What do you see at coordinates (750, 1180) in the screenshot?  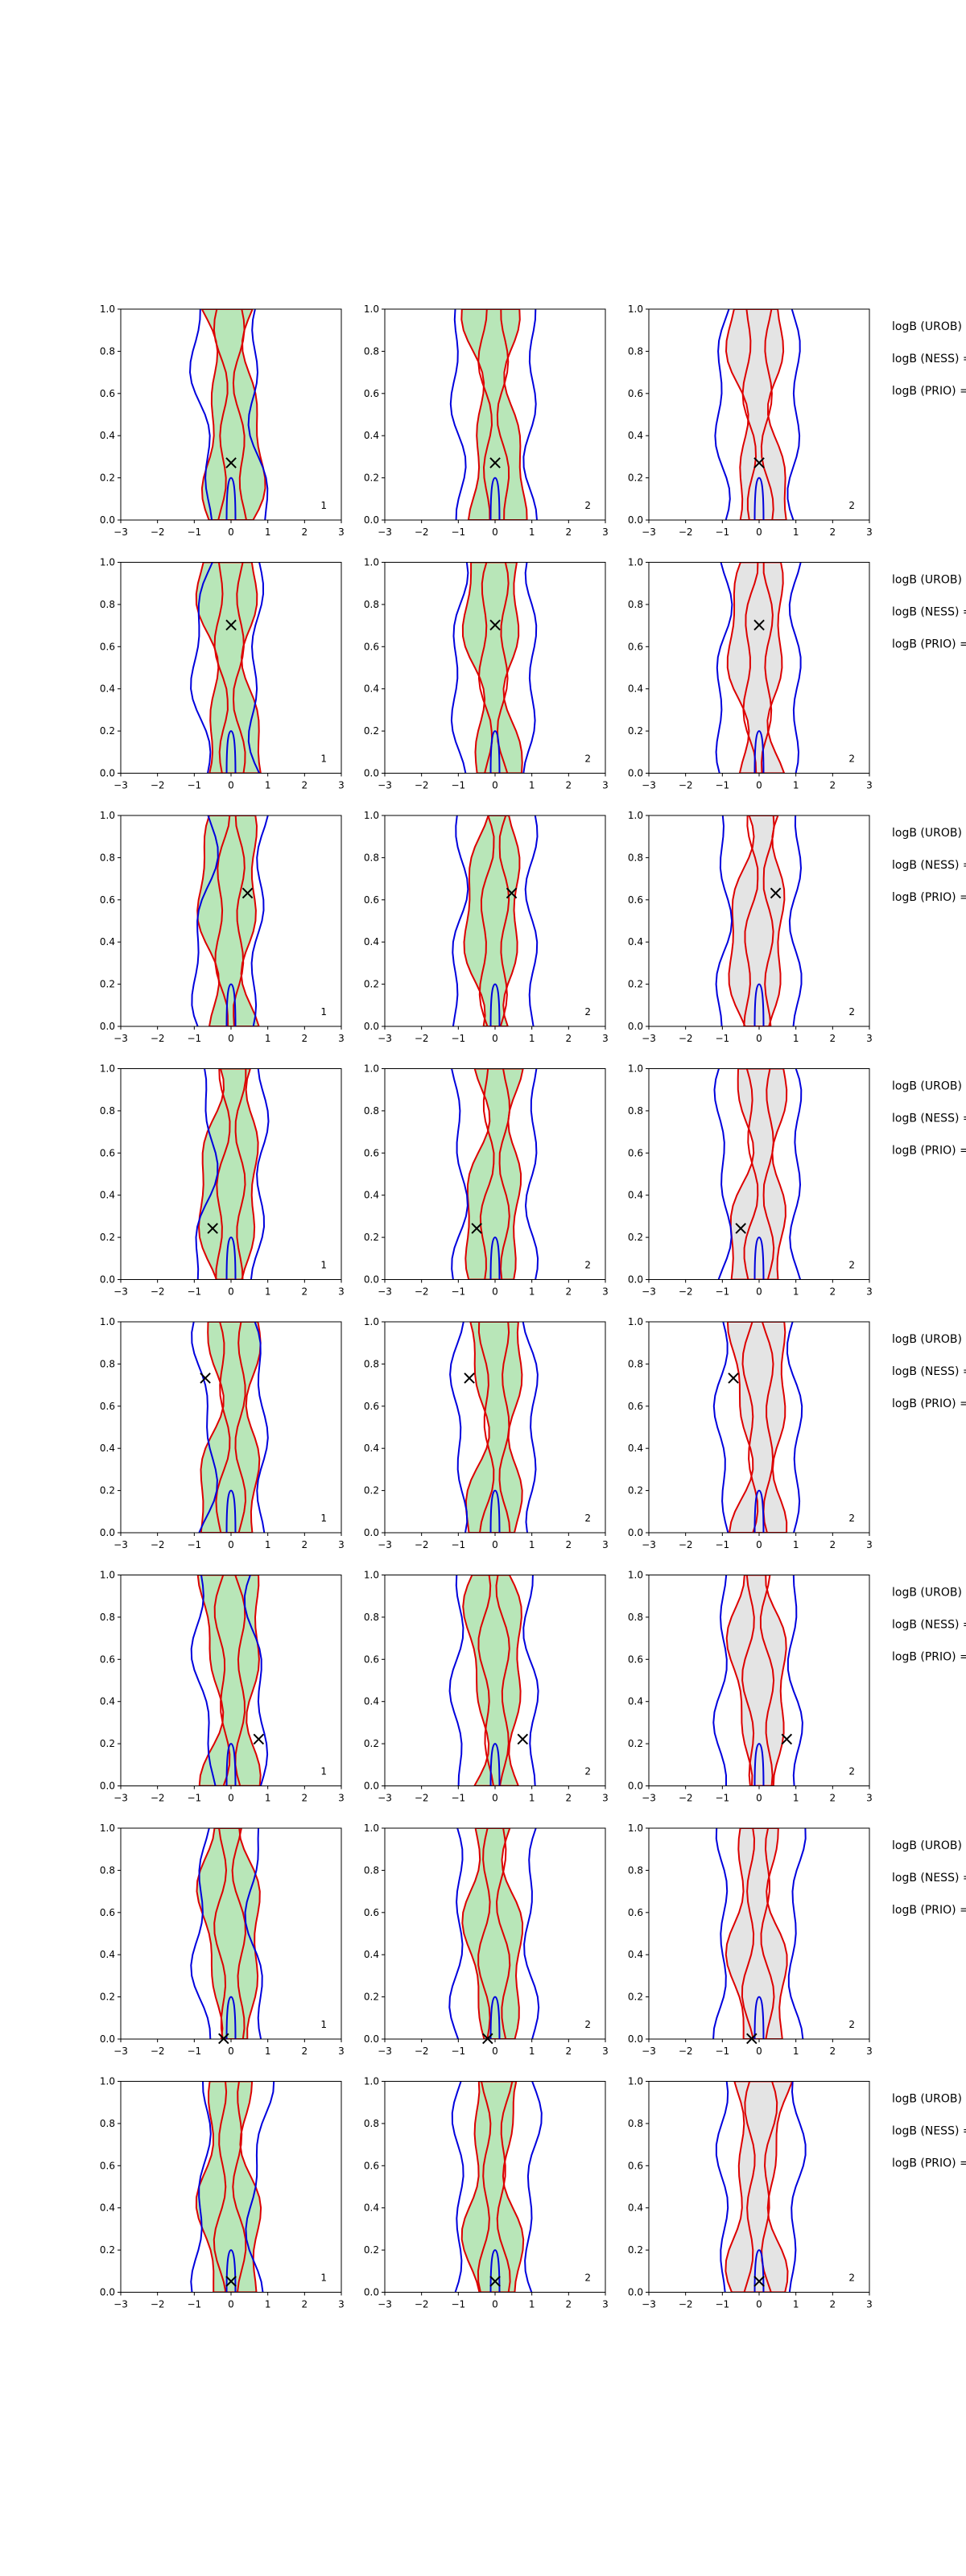 I see `panel-r4-c3: −3 −2 −1 0 1 2 3 0.0 0.2 0.4 0.6 0.8 1.0 × 2` at bounding box center [750, 1180].